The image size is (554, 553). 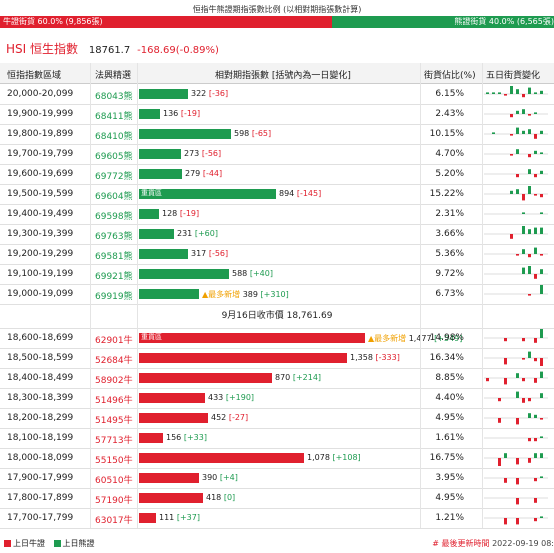 I want to click on row-range: 18,300-18,399, so click(x=40, y=398).